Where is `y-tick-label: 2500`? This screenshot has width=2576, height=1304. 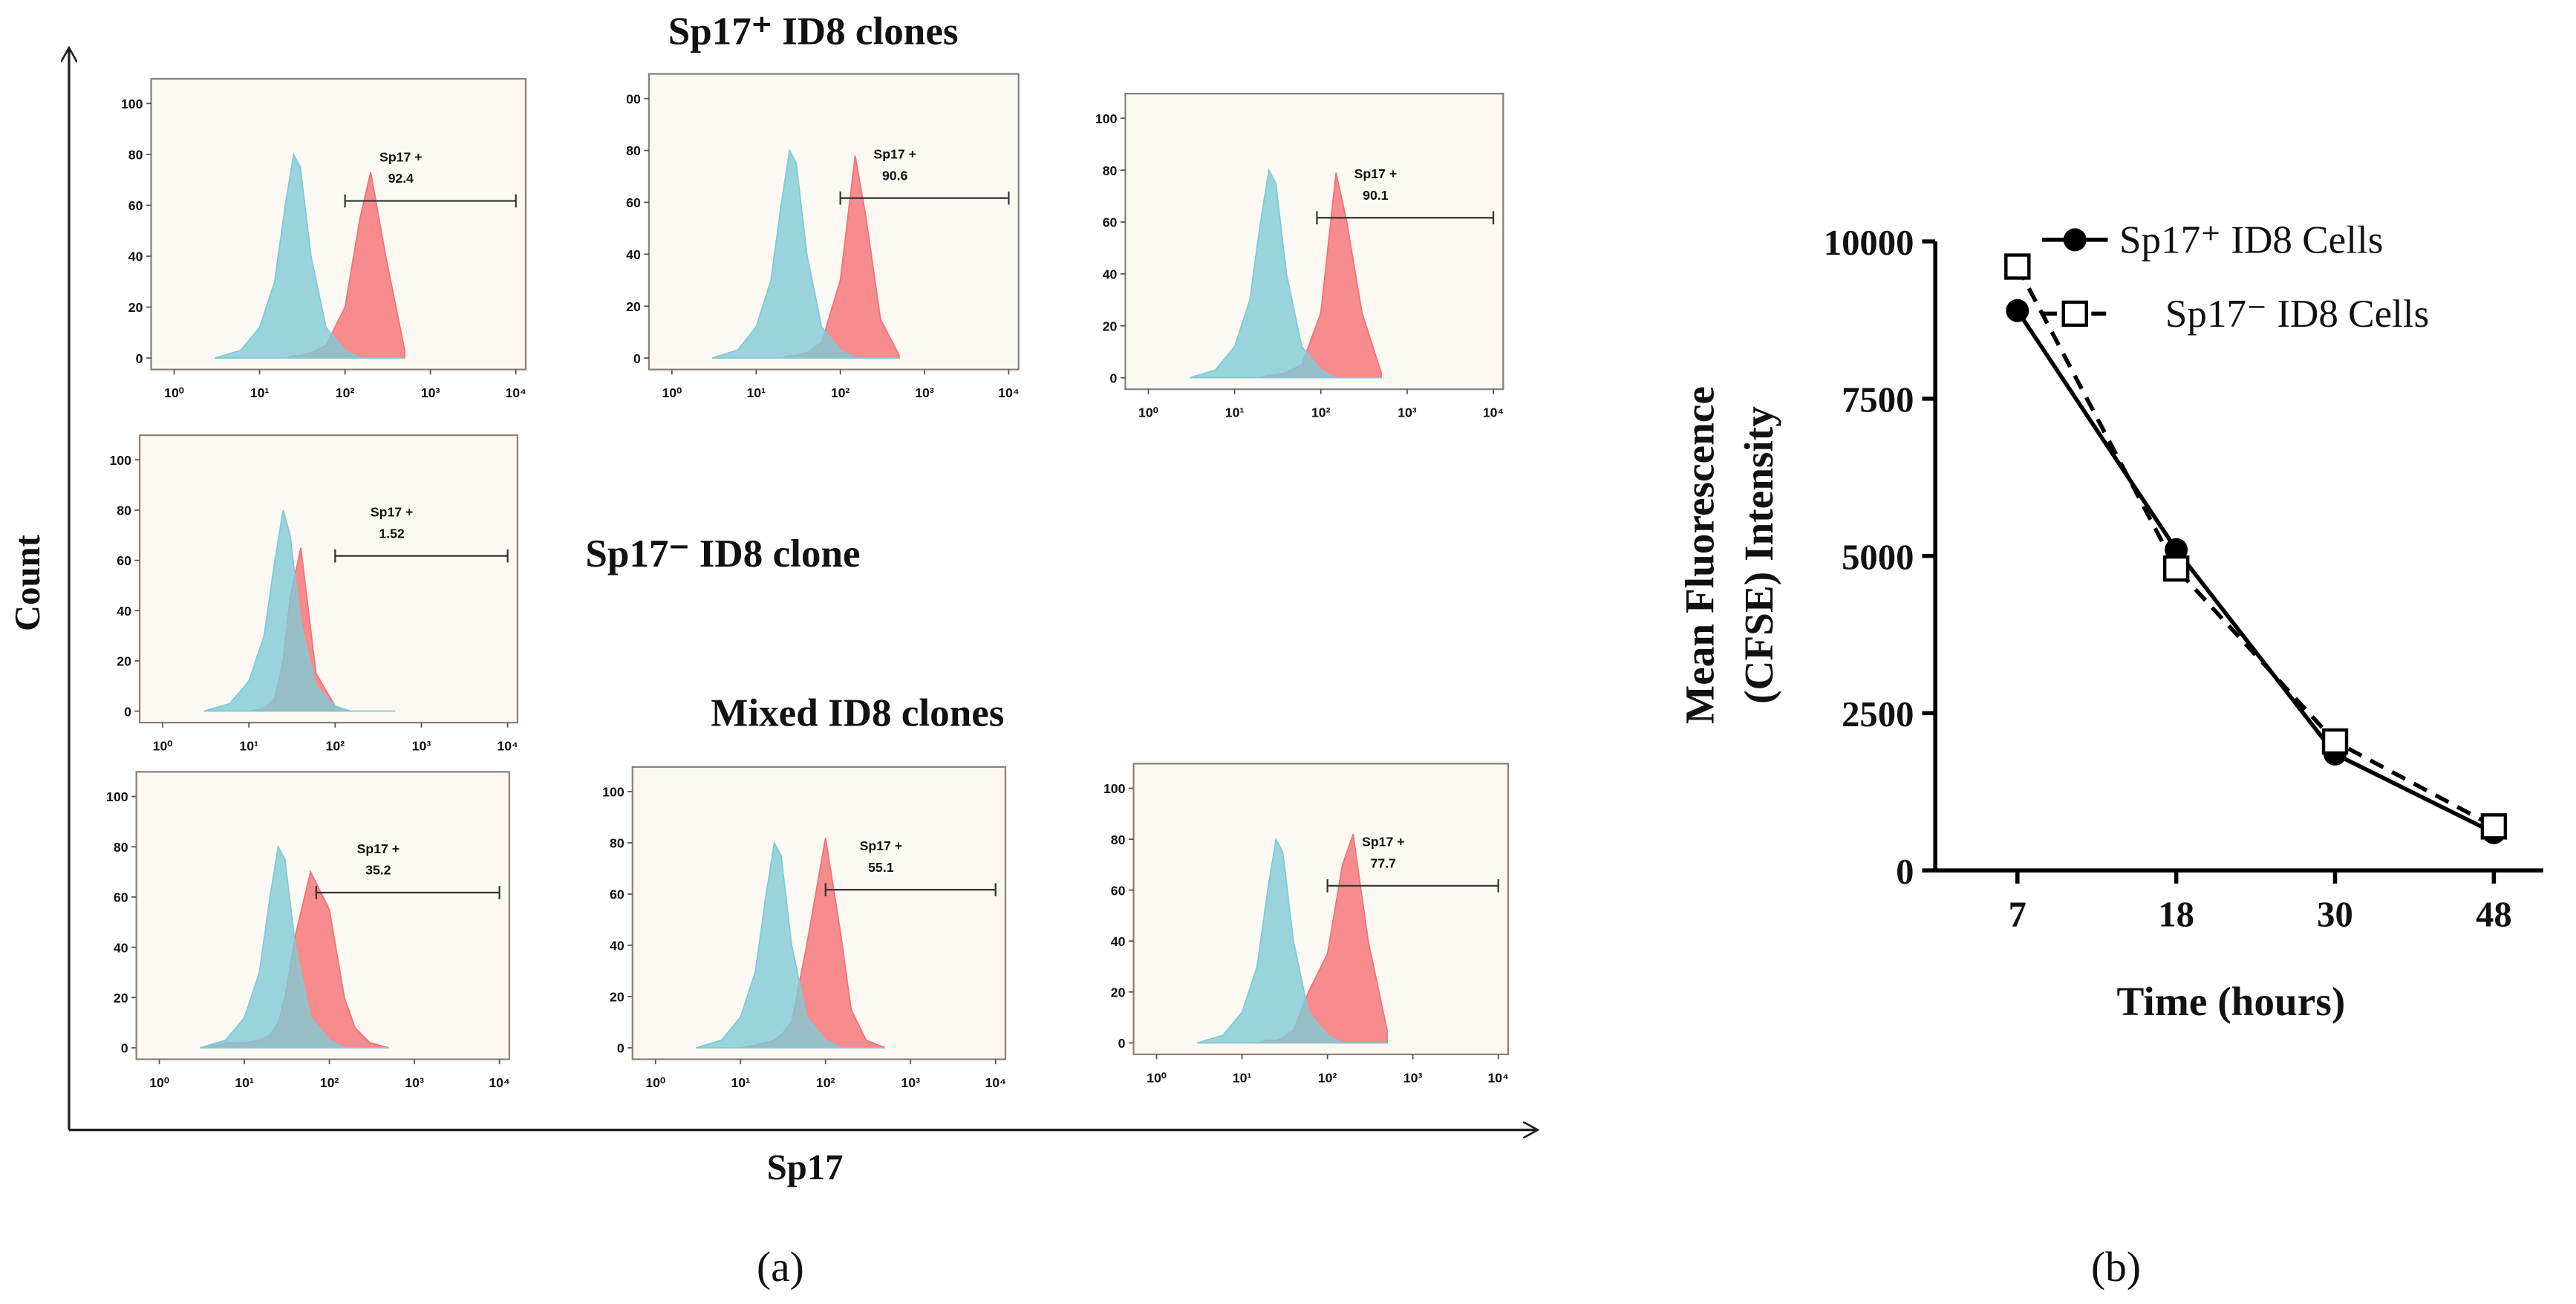
y-tick-label: 2500 is located at coordinates (1878, 714).